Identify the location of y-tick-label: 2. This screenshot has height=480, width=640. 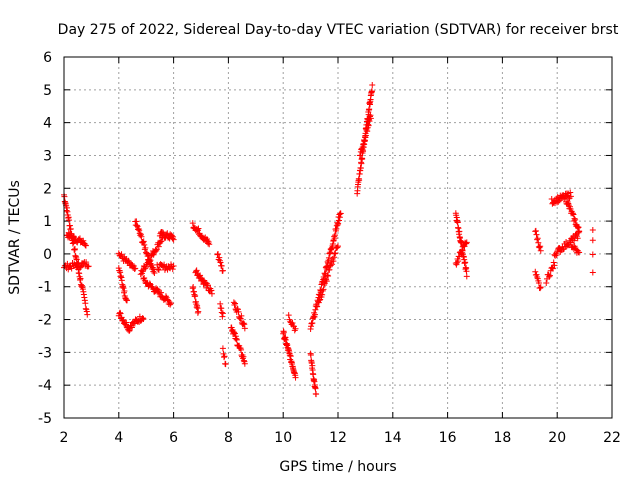
(47, 189).